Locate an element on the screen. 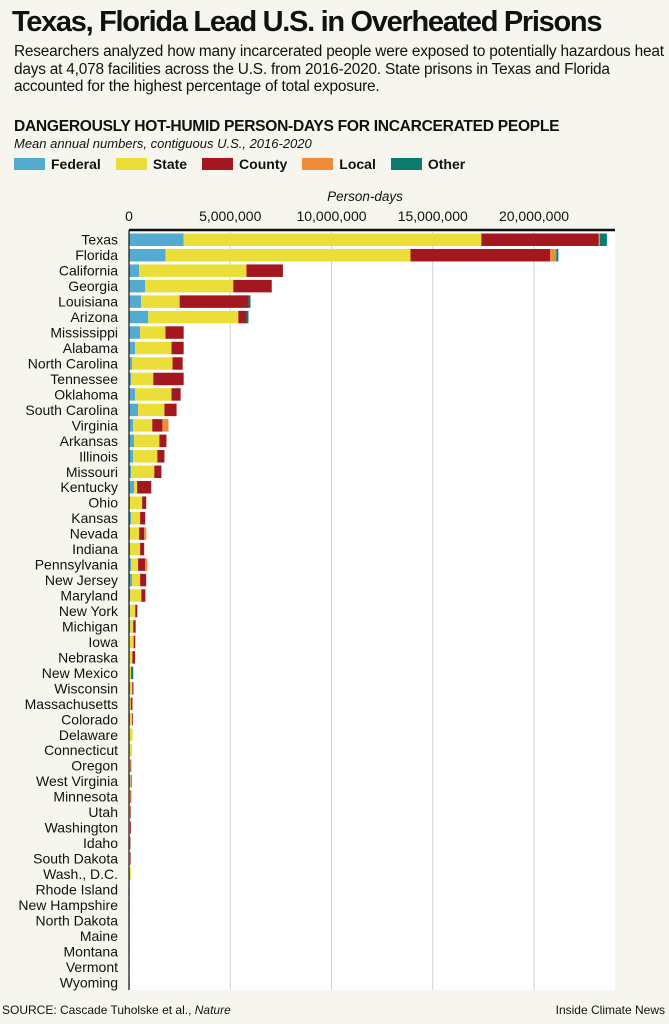 This screenshot has width=669, height=1024. legend-swatch-other is located at coordinates (406, 164).